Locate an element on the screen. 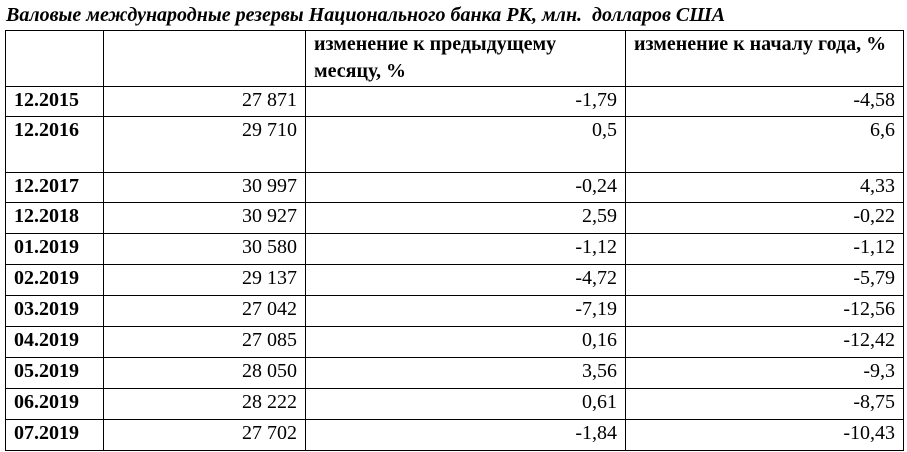  date-cell: 01.2019 is located at coordinates (54, 249).